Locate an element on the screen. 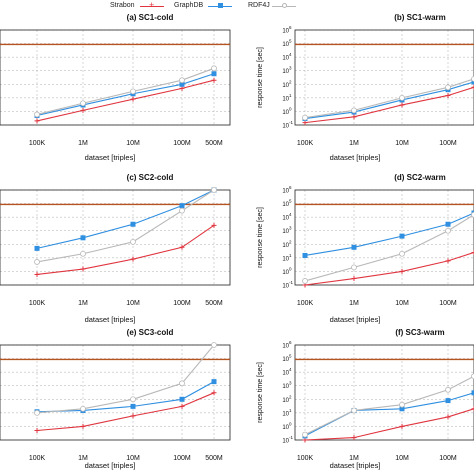  legend-label-strabon: Strabon is located at coordinates (122, 5).